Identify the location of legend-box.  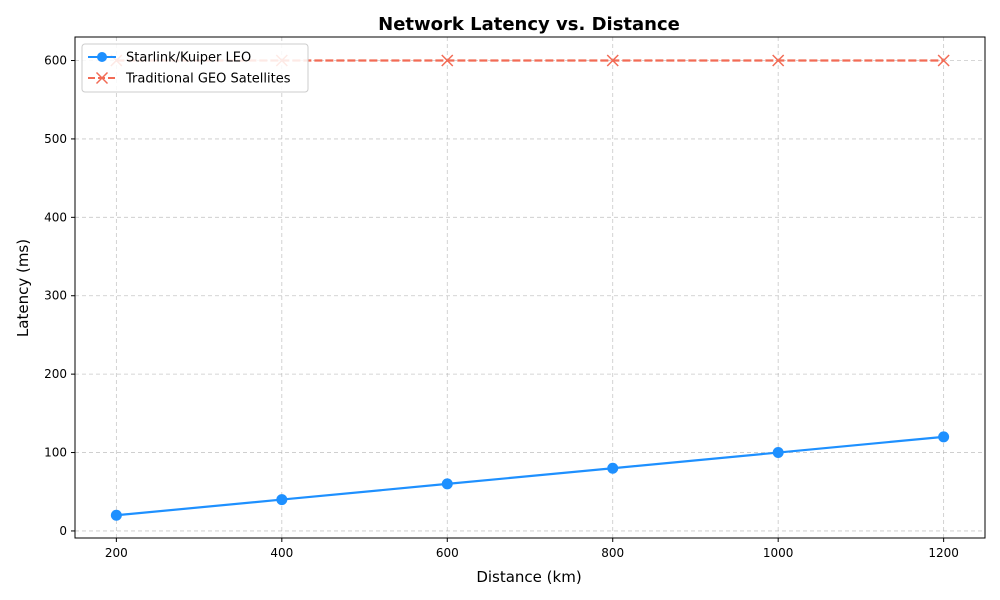
(195, 68).